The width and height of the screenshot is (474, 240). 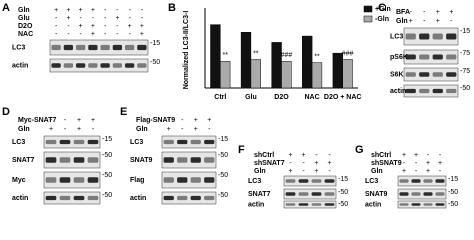 I want to click on y-axis-title: Normalized LC3-II/LC3-I, so click(x=186, y=50).